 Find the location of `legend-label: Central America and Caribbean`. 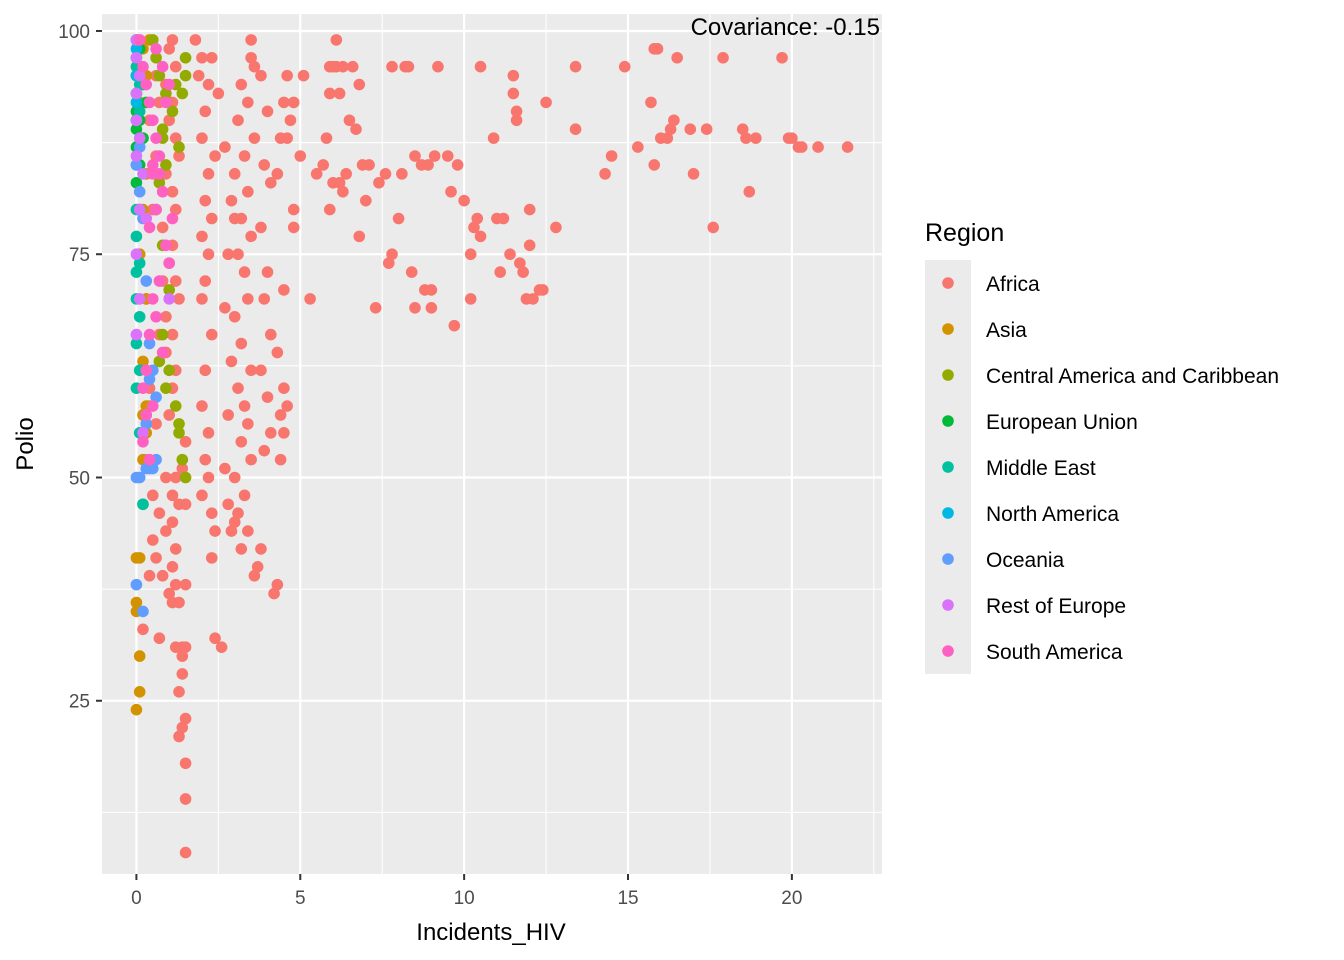

legend-label: Central America and Caribbean is located at coordinates (1132, 376).